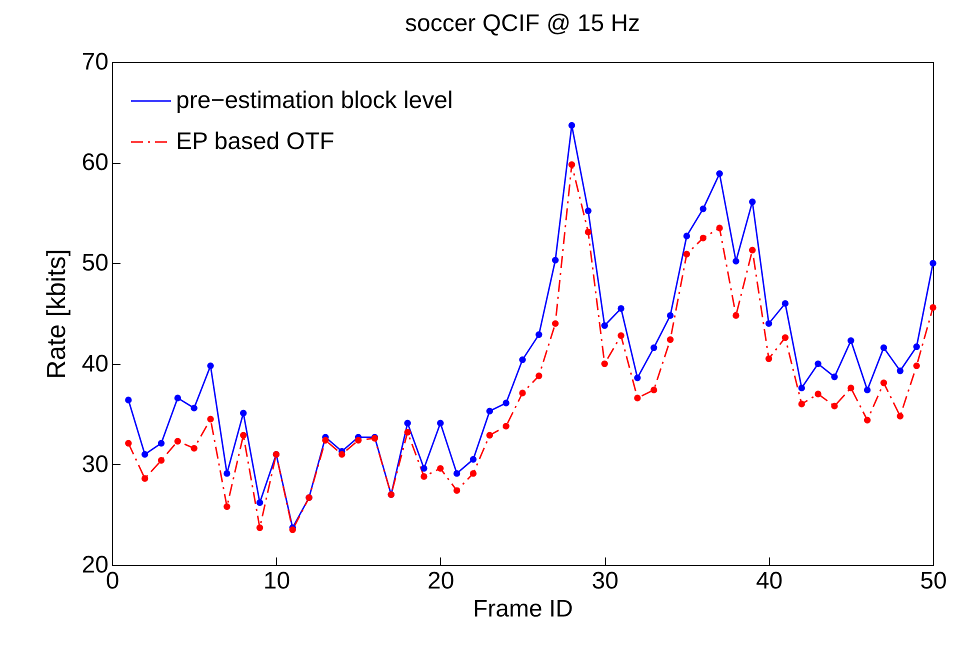 The height and width of the screenshot is (655, 953). What do you see at coordinates (55, 314) in the screenshot?
I see `y-axis-title: Rate [kbits]` at bounding box center [55, 314].